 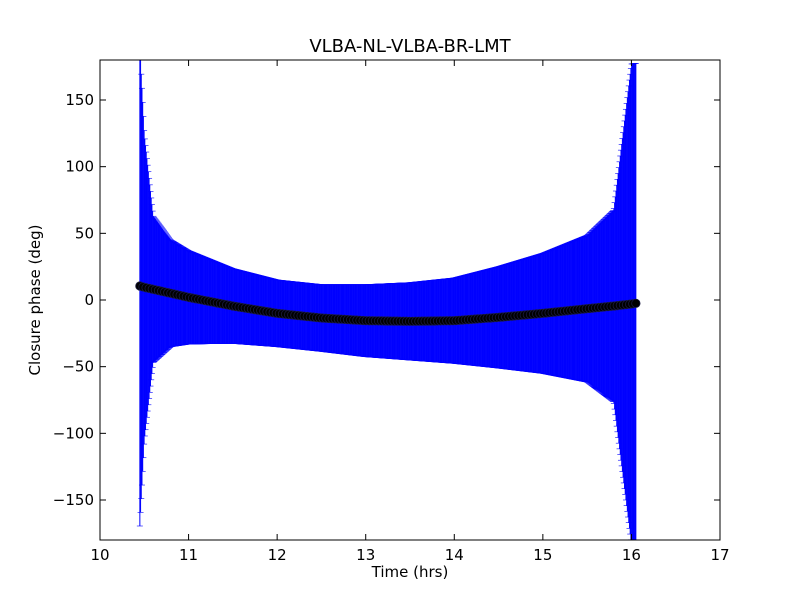 What do you see at coordinates (454, 555) in the screenshot?
I see `x-tick-label: 14` at bounding box center [454, 555].